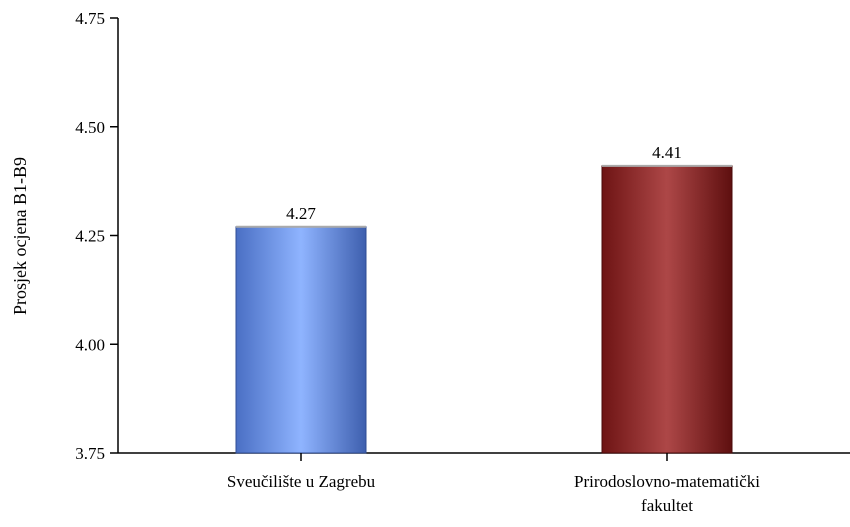 This screenshot has width=850, height=527. I want to click on y-tick-label: 4.25, so click(90, 236).